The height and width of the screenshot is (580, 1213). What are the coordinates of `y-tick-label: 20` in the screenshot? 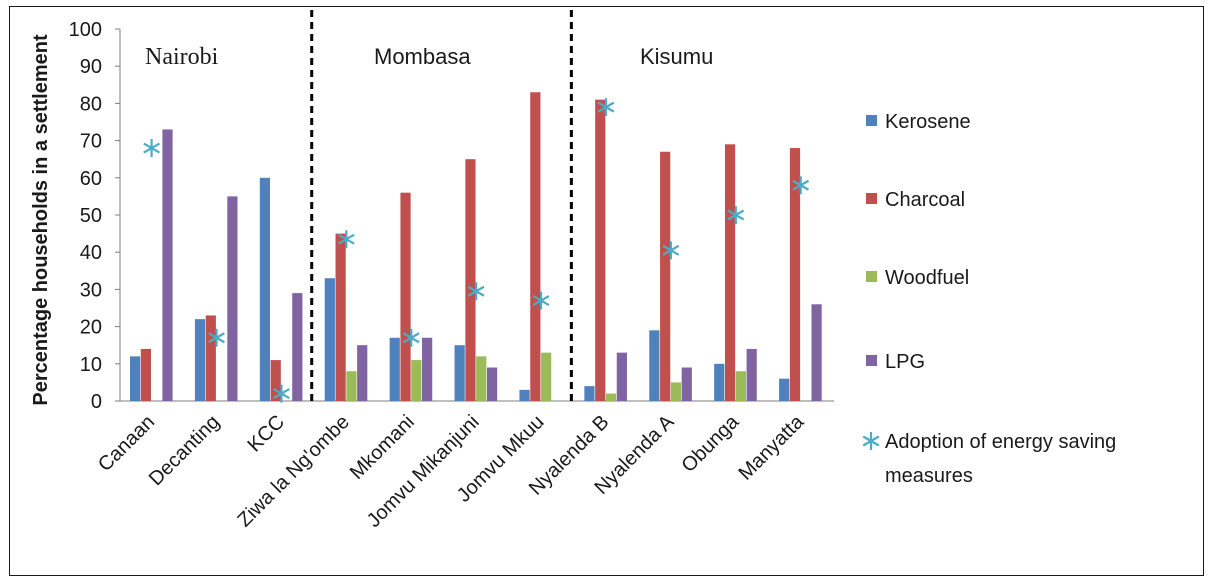 It's located at (91, 328).